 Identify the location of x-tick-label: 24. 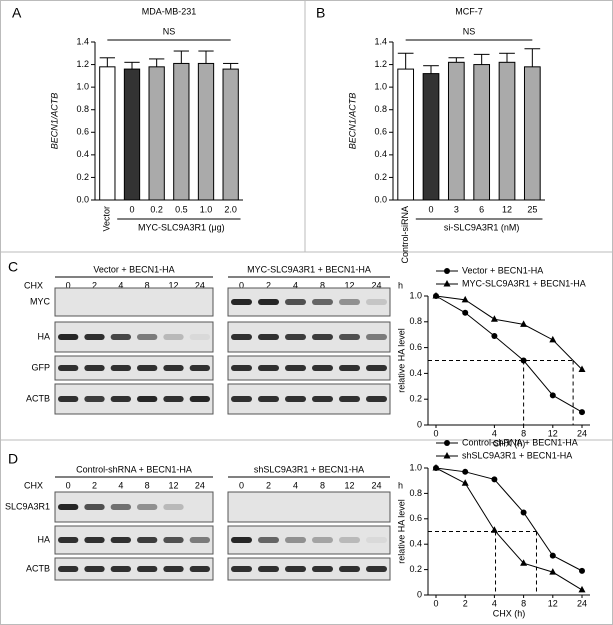
(582, 603).